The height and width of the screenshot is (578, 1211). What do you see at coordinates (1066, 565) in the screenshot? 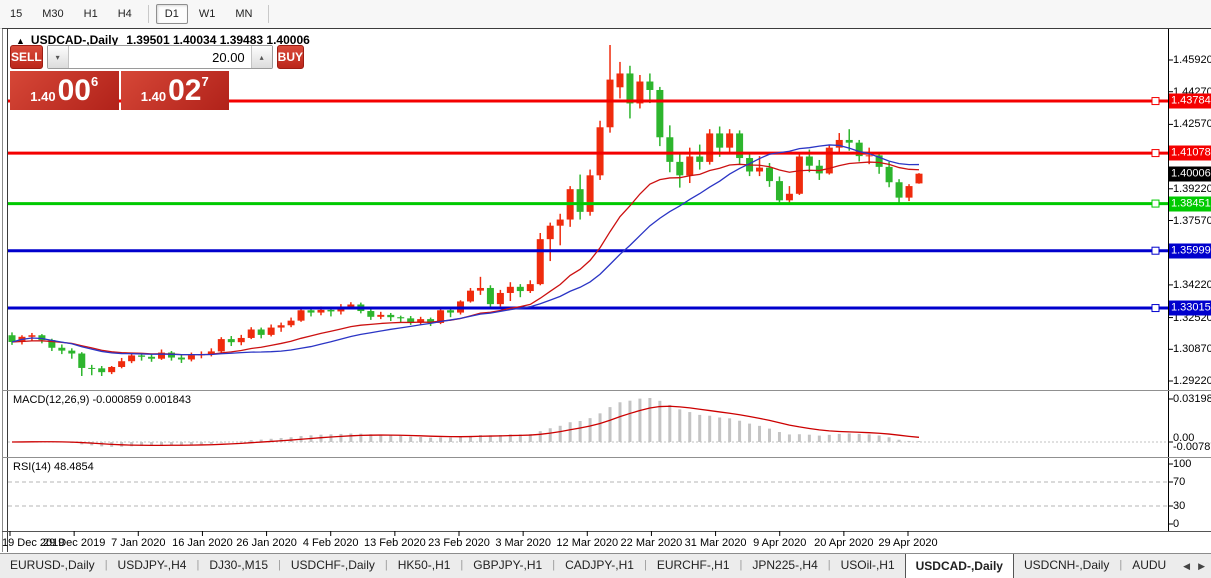
I see `chart-tab-usdcnh: USDCNH-,Daily` at bounding box center [1066, 565].